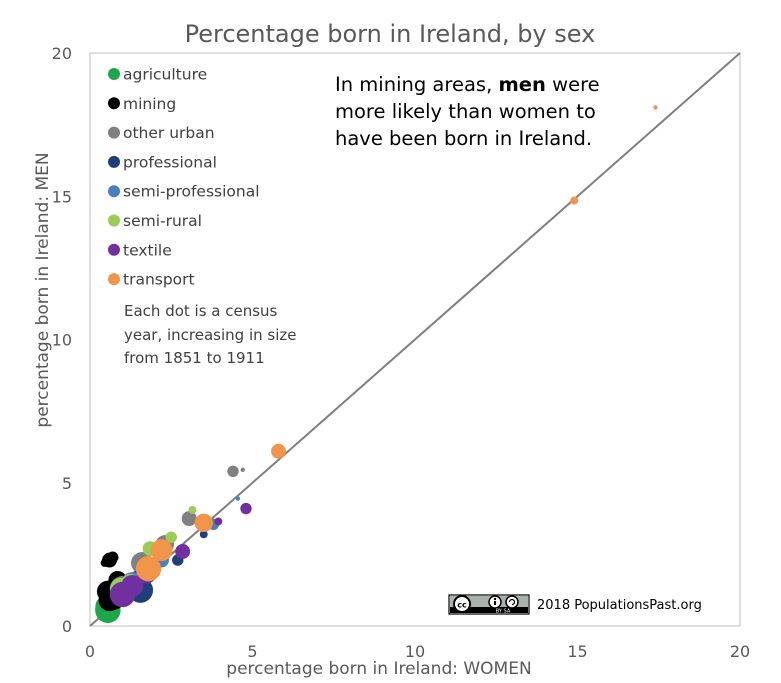 The image size is (781, 683). What do you see at coordinates (90, 651) in the screenshot?
I see `x-tick-label: 0` at bounding box center [90, 651].